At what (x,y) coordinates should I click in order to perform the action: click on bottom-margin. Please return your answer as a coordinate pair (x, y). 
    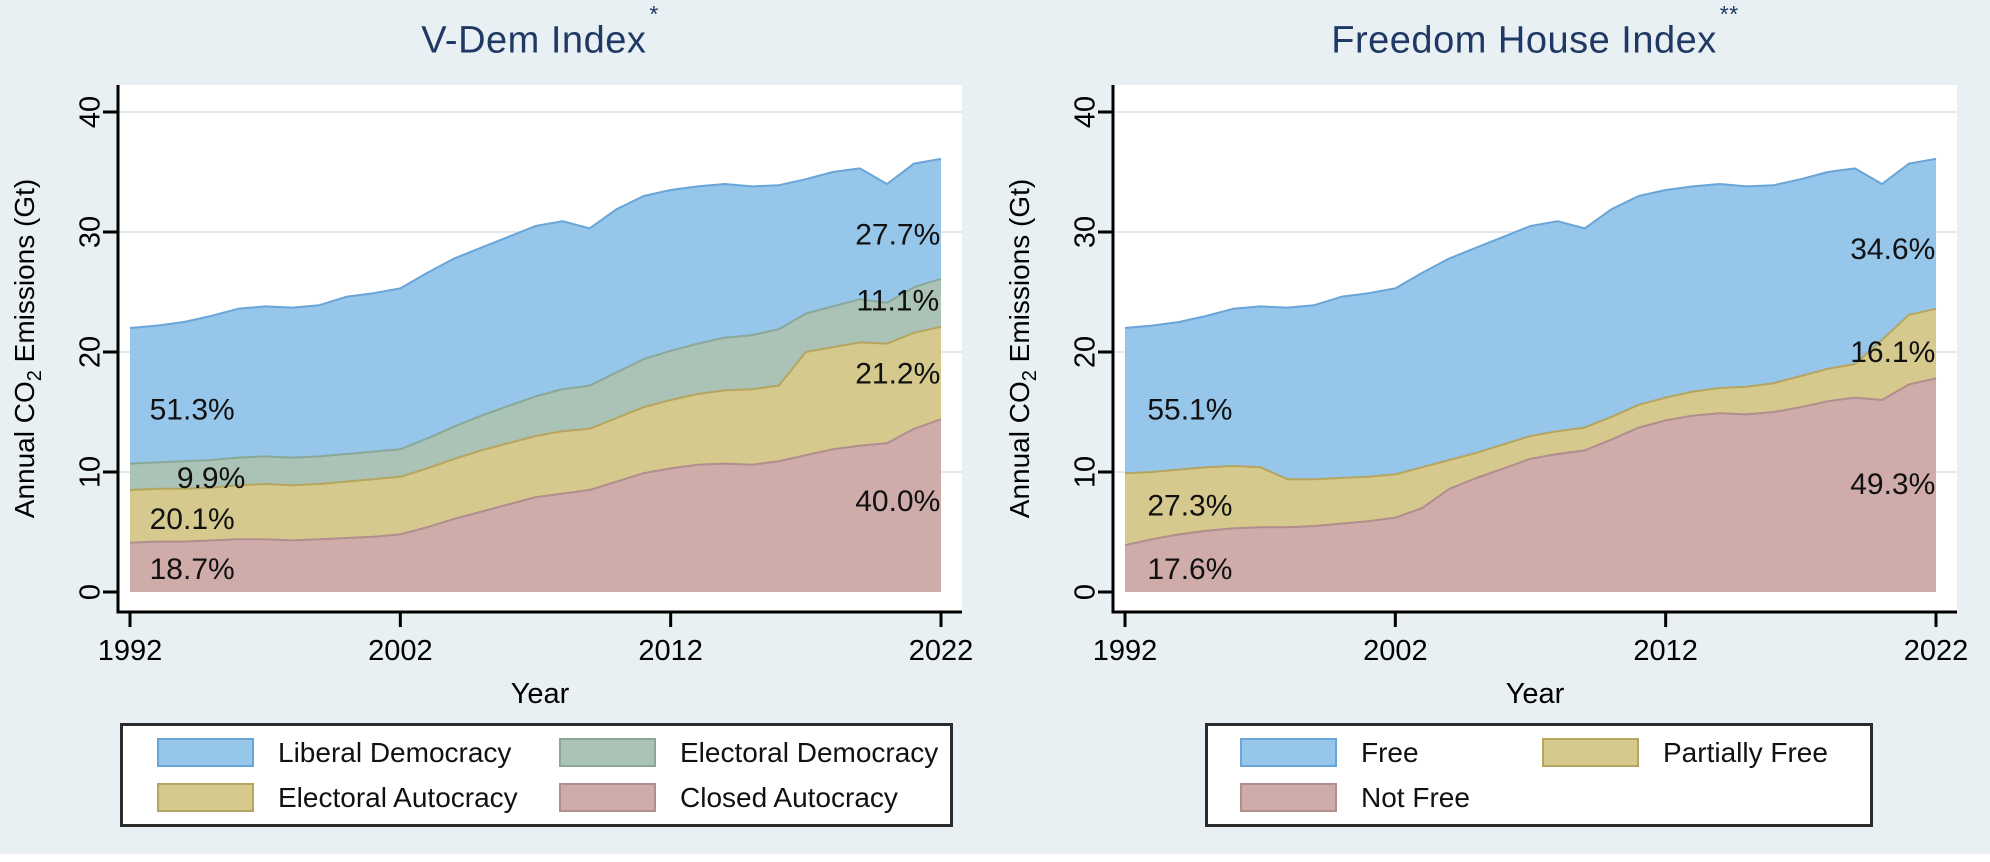
    Looking at the image, I should click on (995, 858).